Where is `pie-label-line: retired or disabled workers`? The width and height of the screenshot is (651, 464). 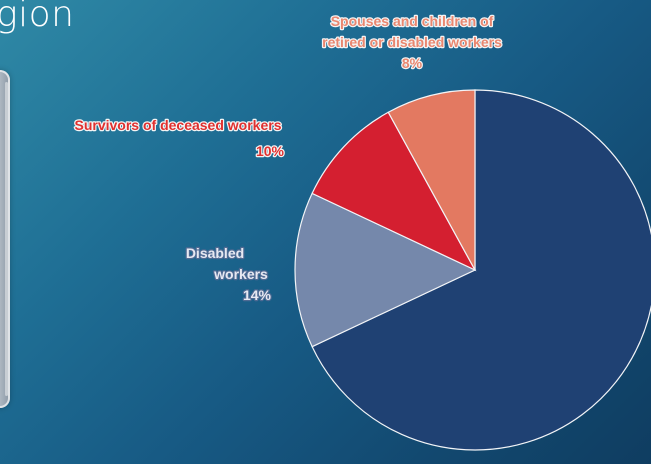
pie-label-line: retired or disabled workers is located at coordinates (412, 42).